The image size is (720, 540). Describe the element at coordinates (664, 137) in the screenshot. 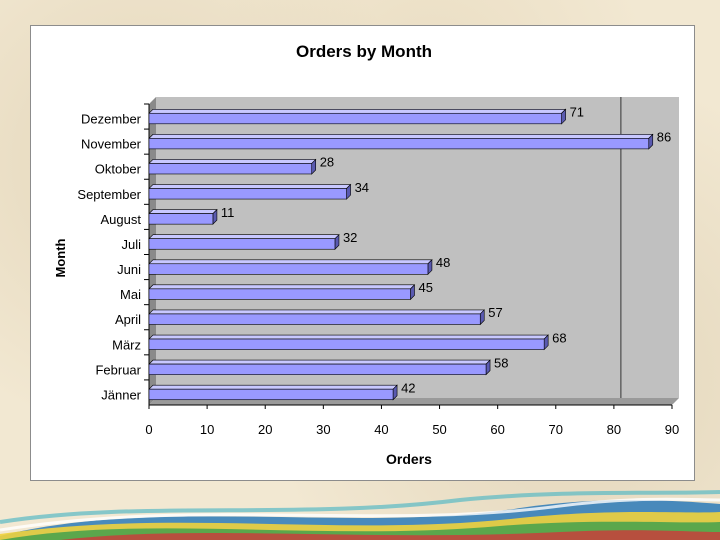

I see `data-label: 86` at that location.